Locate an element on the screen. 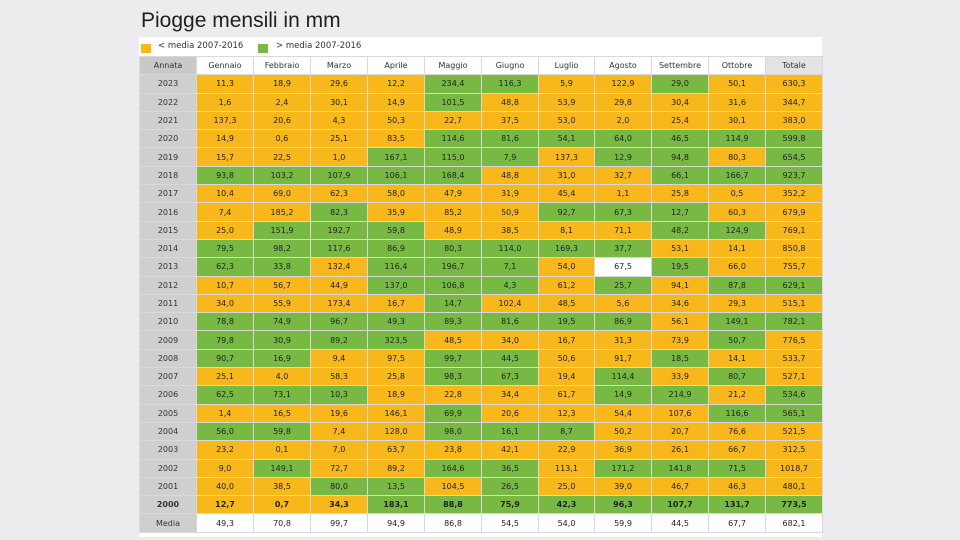 The width and height of the screenshot is (960, 540). value-cell: 106,8 is located at coordinates (453, 285).